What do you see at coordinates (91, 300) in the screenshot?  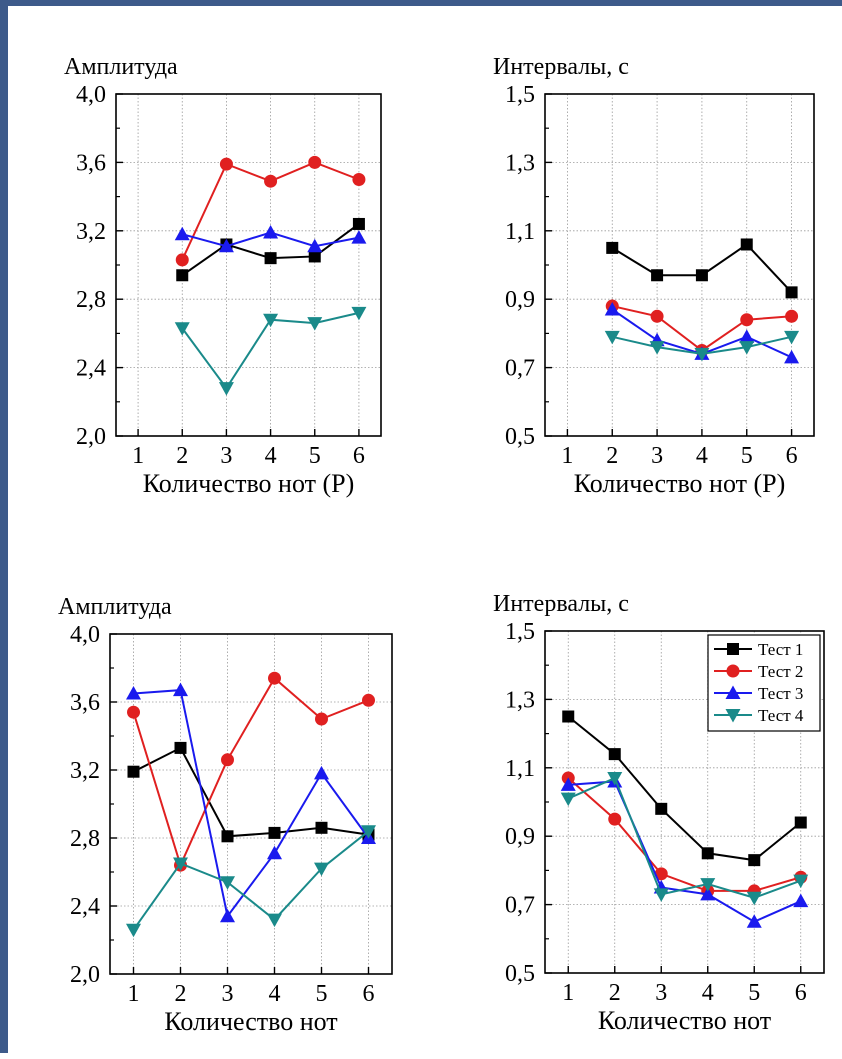 I see `y-tick-label: 2,8` at bounding box center [91, 300].